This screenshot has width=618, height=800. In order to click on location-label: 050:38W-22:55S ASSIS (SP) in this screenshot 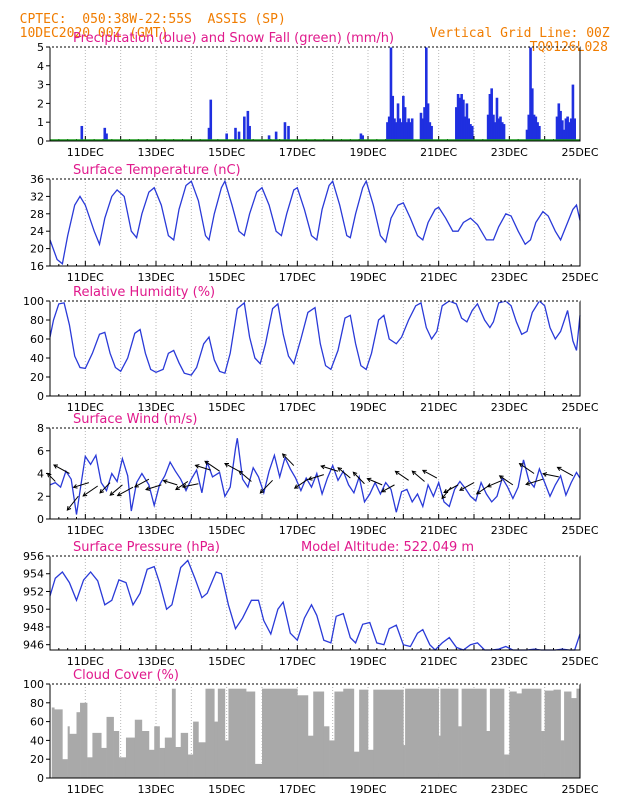, I will do `click(184, 19)`.